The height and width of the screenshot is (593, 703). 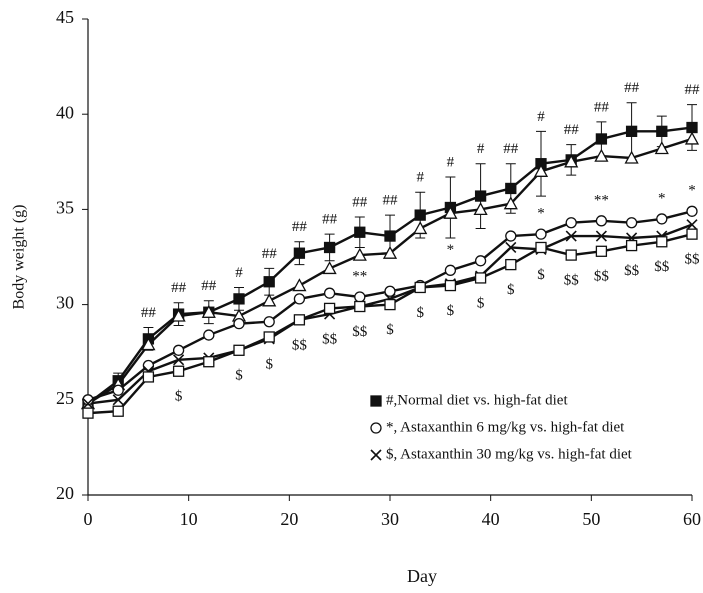 What do you see at coordinates (591, 519) in the screenshot?
I see `x-tick-label: 50` at bounding box center [591, 519].